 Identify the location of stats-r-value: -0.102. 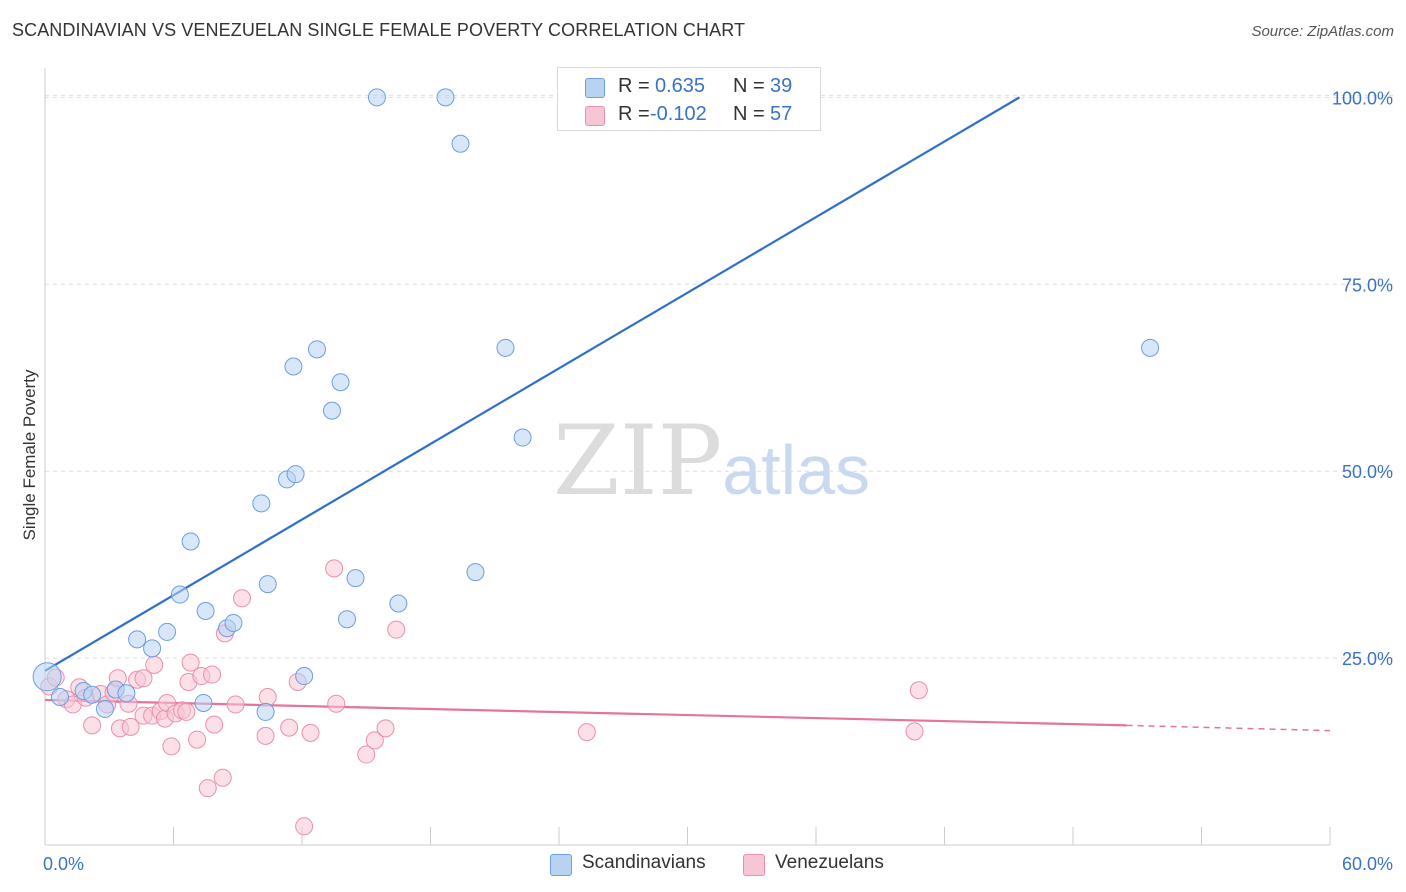
(678, 114).